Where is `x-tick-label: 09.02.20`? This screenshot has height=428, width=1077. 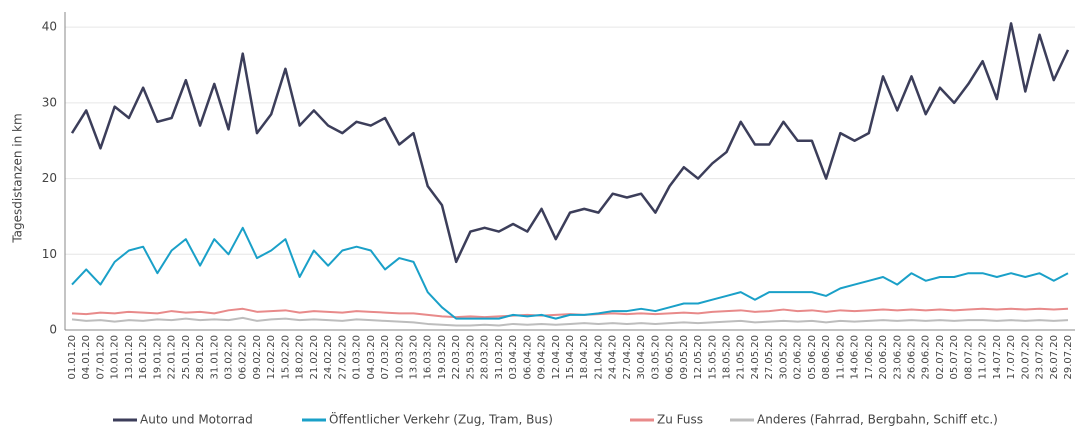 x-tick-label: 09.02.20 is located at coordinates (257, 357).